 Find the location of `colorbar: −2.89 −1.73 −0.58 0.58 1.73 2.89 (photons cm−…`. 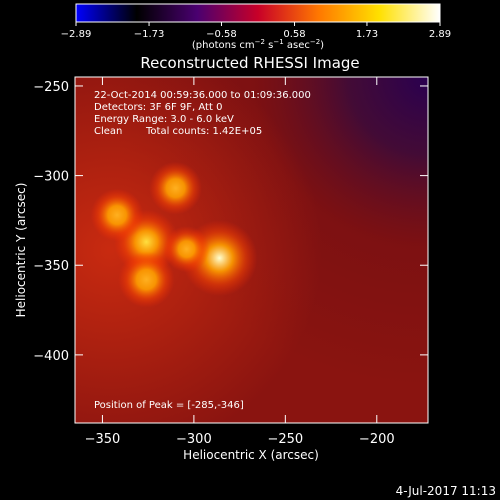

colorbar: −2.89 −1.73 −0.58 0.58 1.73 2.89 (photons cm−… is located at coordinates (256, 27).